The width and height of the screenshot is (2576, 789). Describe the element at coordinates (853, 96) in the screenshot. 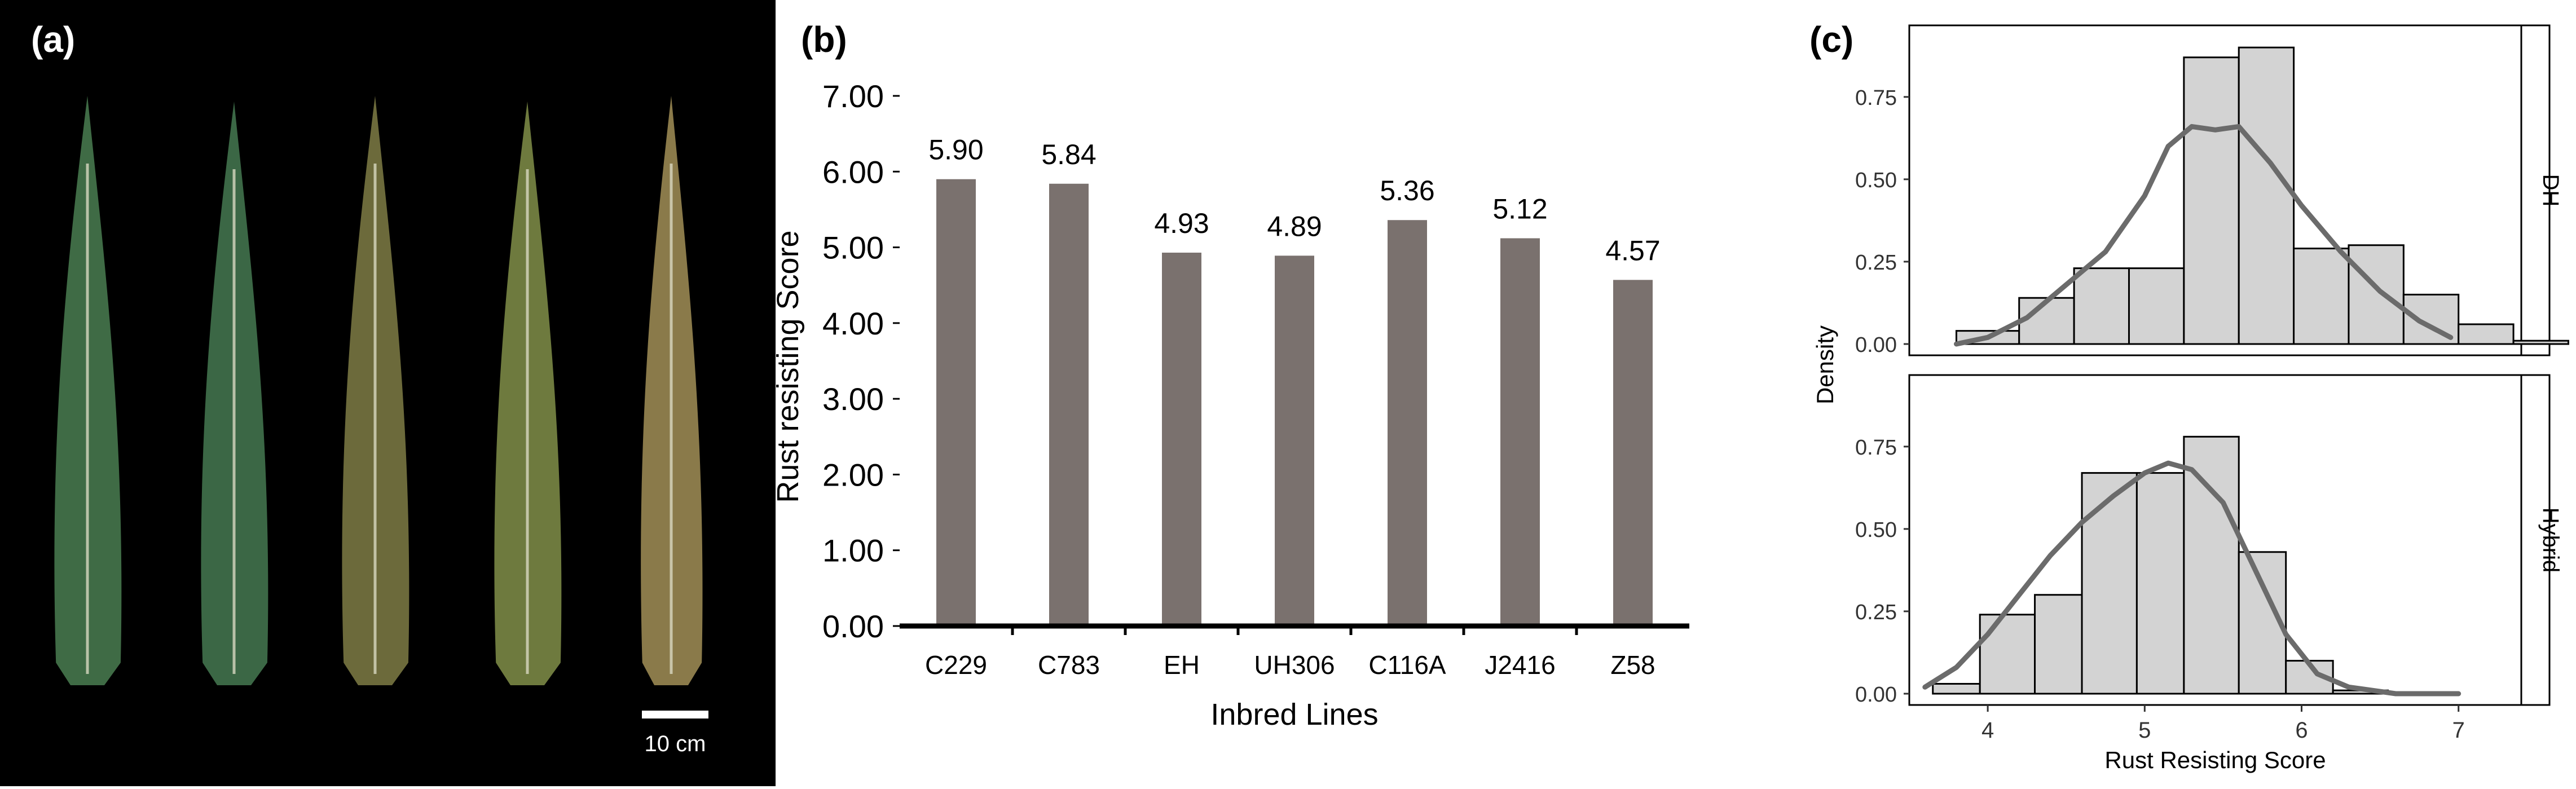

I see `y-tick-label: 7.00` at that location.